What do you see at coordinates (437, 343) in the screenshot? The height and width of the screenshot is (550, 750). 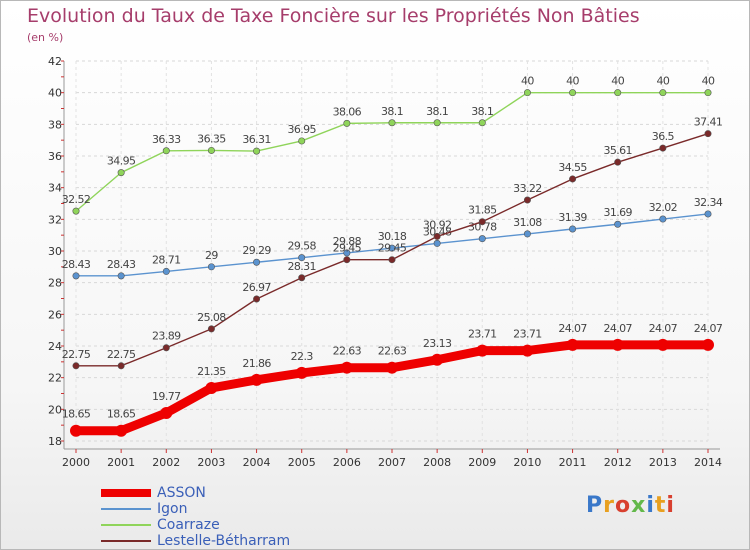 I see `data-label-asson: 23.13` at bounding box center [437, 343].